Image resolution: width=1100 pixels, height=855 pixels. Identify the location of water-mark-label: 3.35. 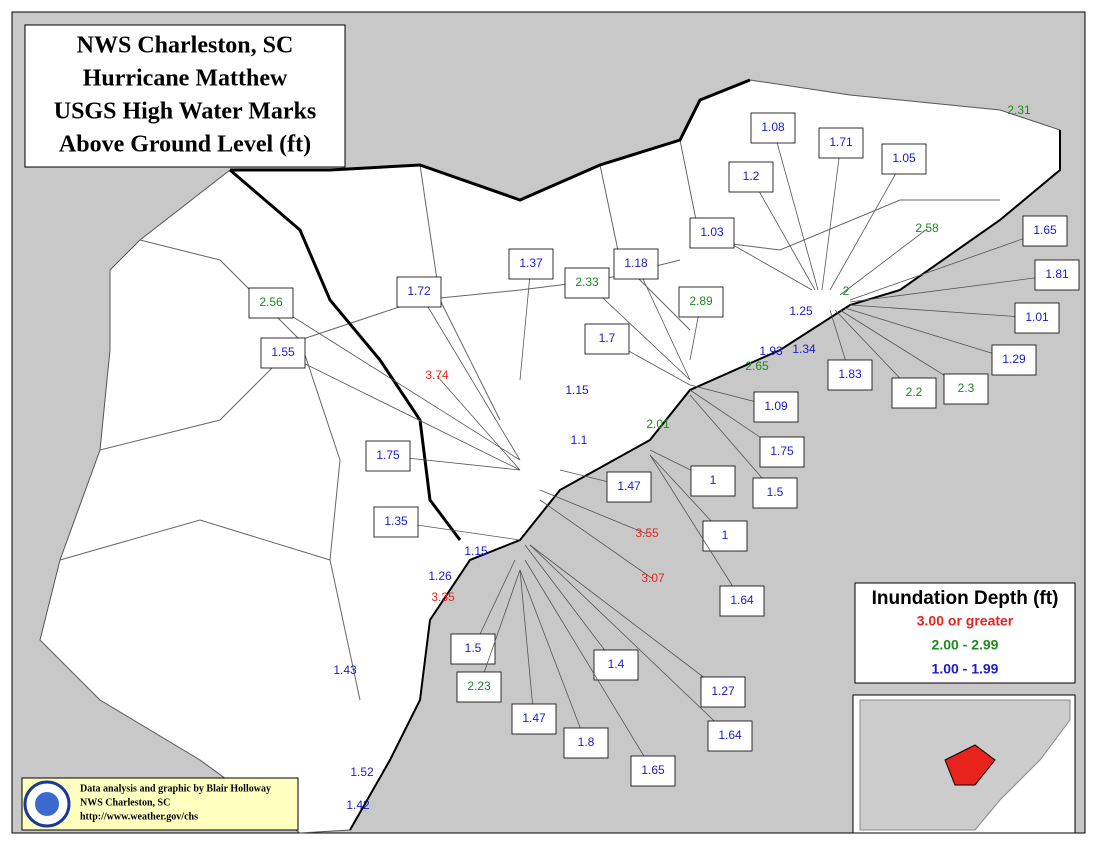
(443, 597).